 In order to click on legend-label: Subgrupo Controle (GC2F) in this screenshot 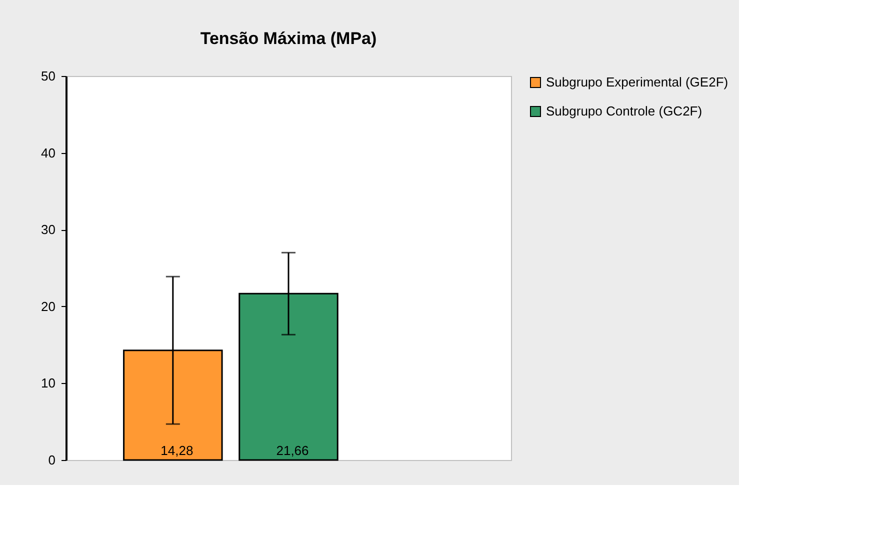, I will do `click(624, 111)`.